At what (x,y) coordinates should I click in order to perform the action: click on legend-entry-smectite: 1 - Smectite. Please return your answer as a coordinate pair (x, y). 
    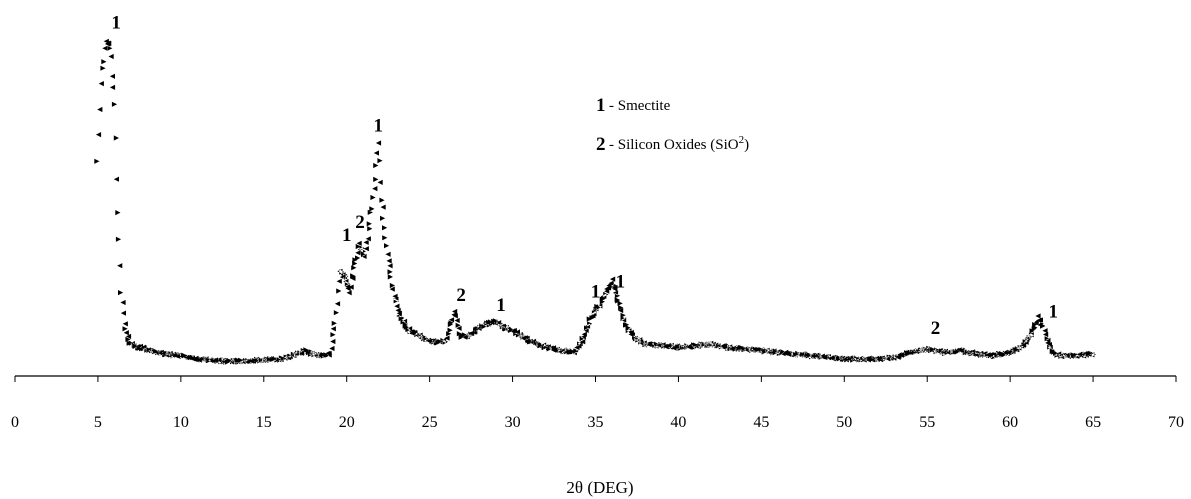
    Looking at the image, I should click on (633, 105).